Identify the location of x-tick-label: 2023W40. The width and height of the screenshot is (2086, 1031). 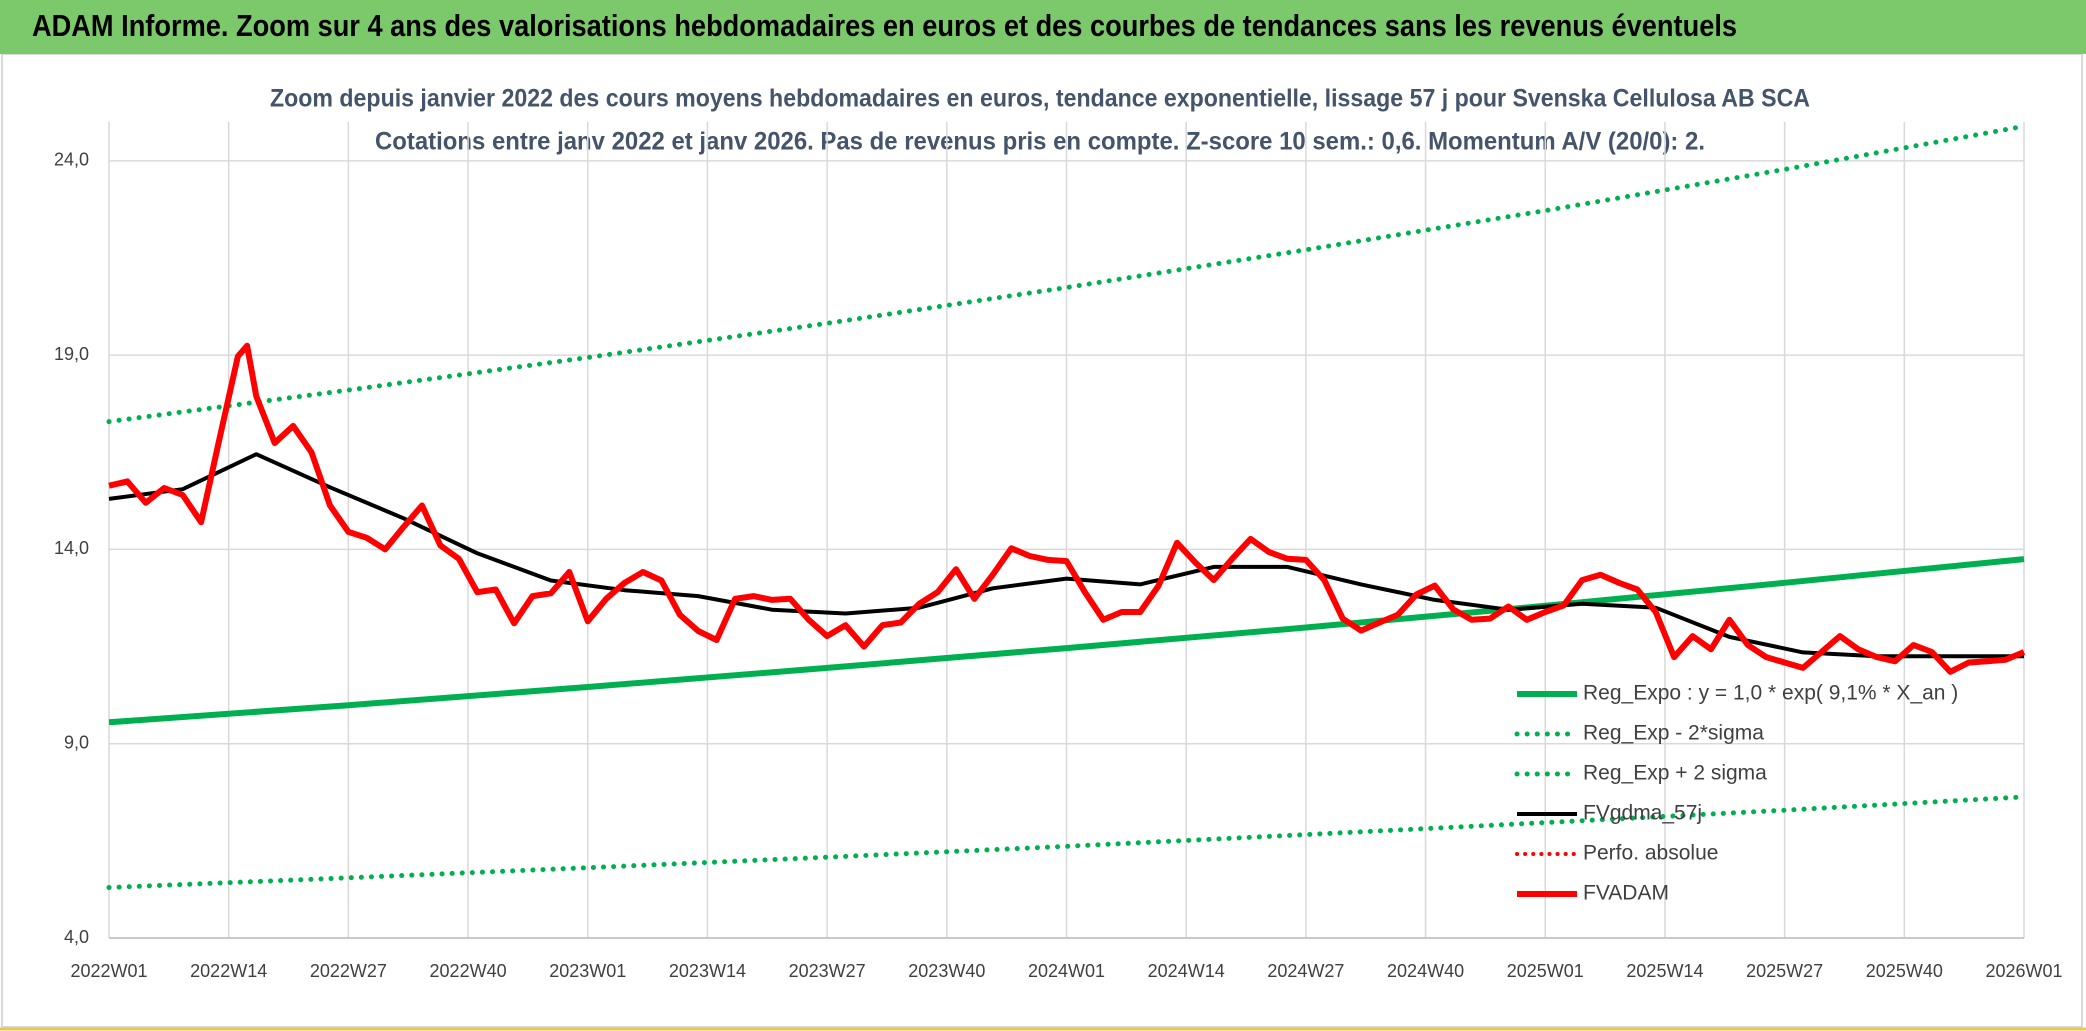
(946, 971).